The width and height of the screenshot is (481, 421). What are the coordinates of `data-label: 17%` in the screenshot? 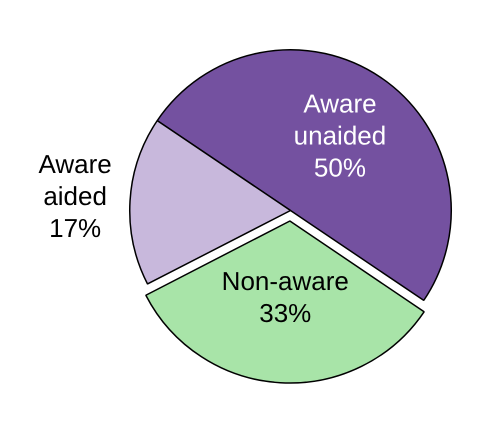 It's located at (75, 227).